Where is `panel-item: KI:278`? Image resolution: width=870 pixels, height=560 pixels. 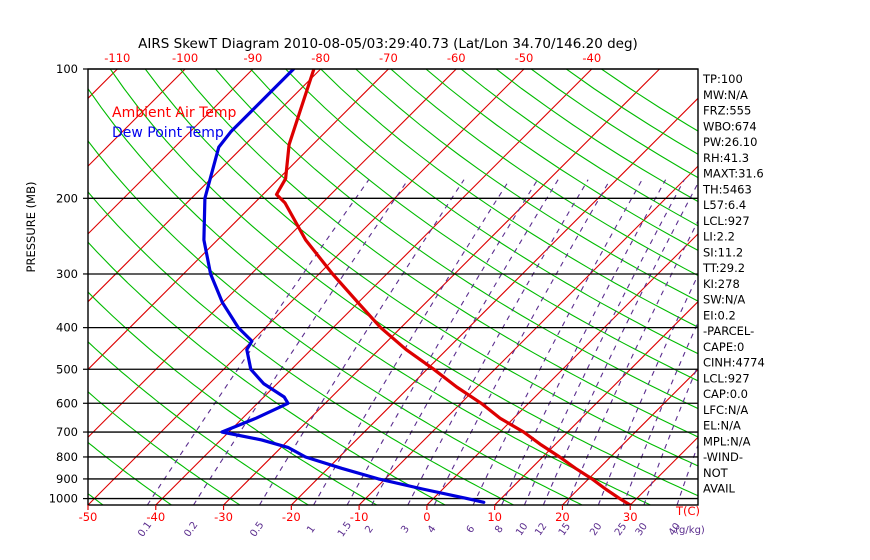 panel-item: KI:278 is located at coordinates (721, 284).